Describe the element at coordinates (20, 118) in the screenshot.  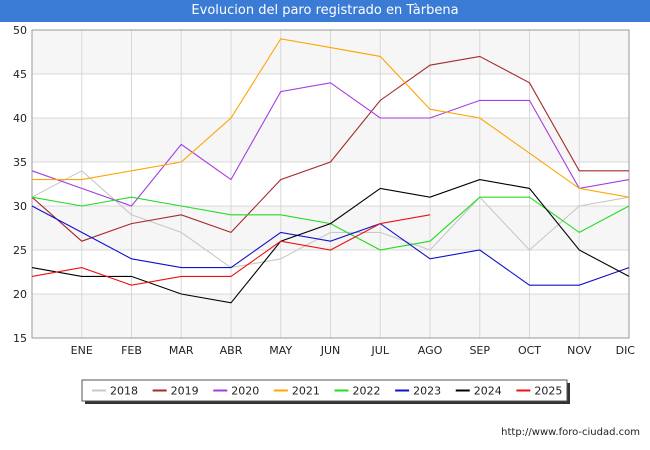
I see `y-tick-label: 40` at that location.